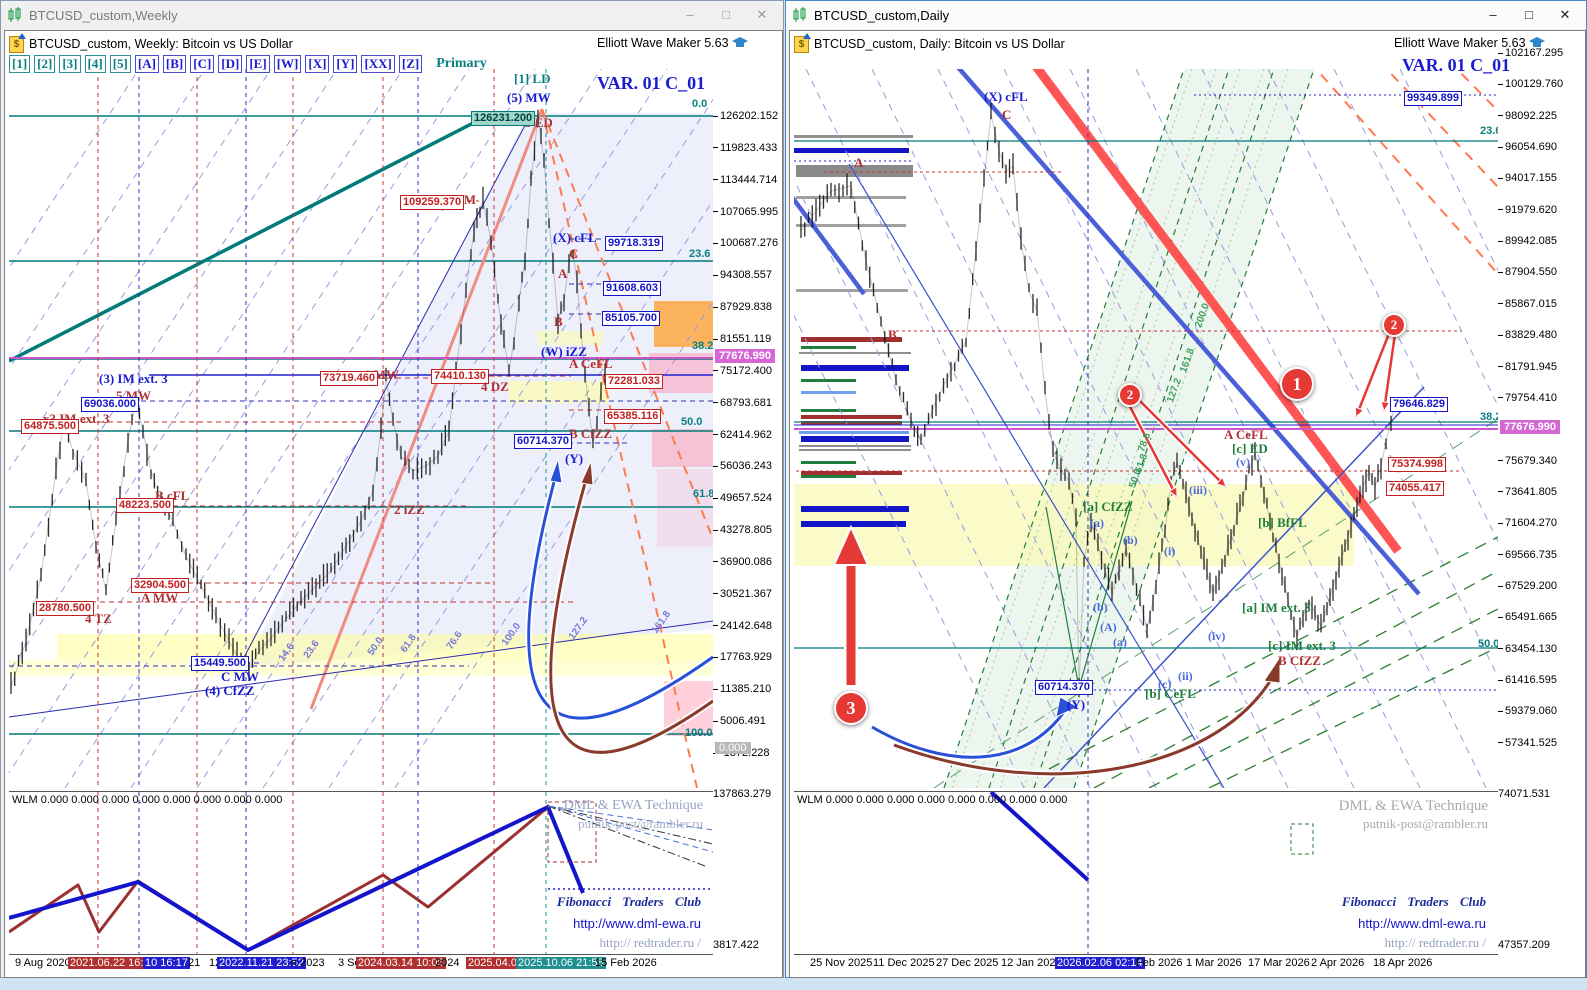  I want to click on price-tick: 17763.929, so click(742, 657).